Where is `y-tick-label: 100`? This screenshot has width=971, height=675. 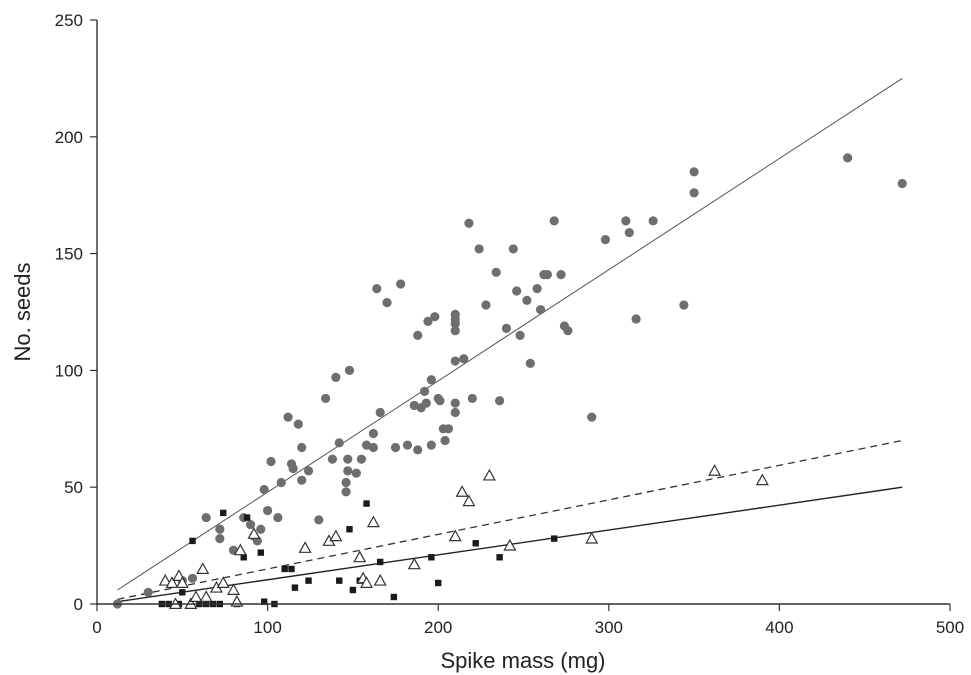
y-tick-label: 100 is located at coordinates (69, 370).